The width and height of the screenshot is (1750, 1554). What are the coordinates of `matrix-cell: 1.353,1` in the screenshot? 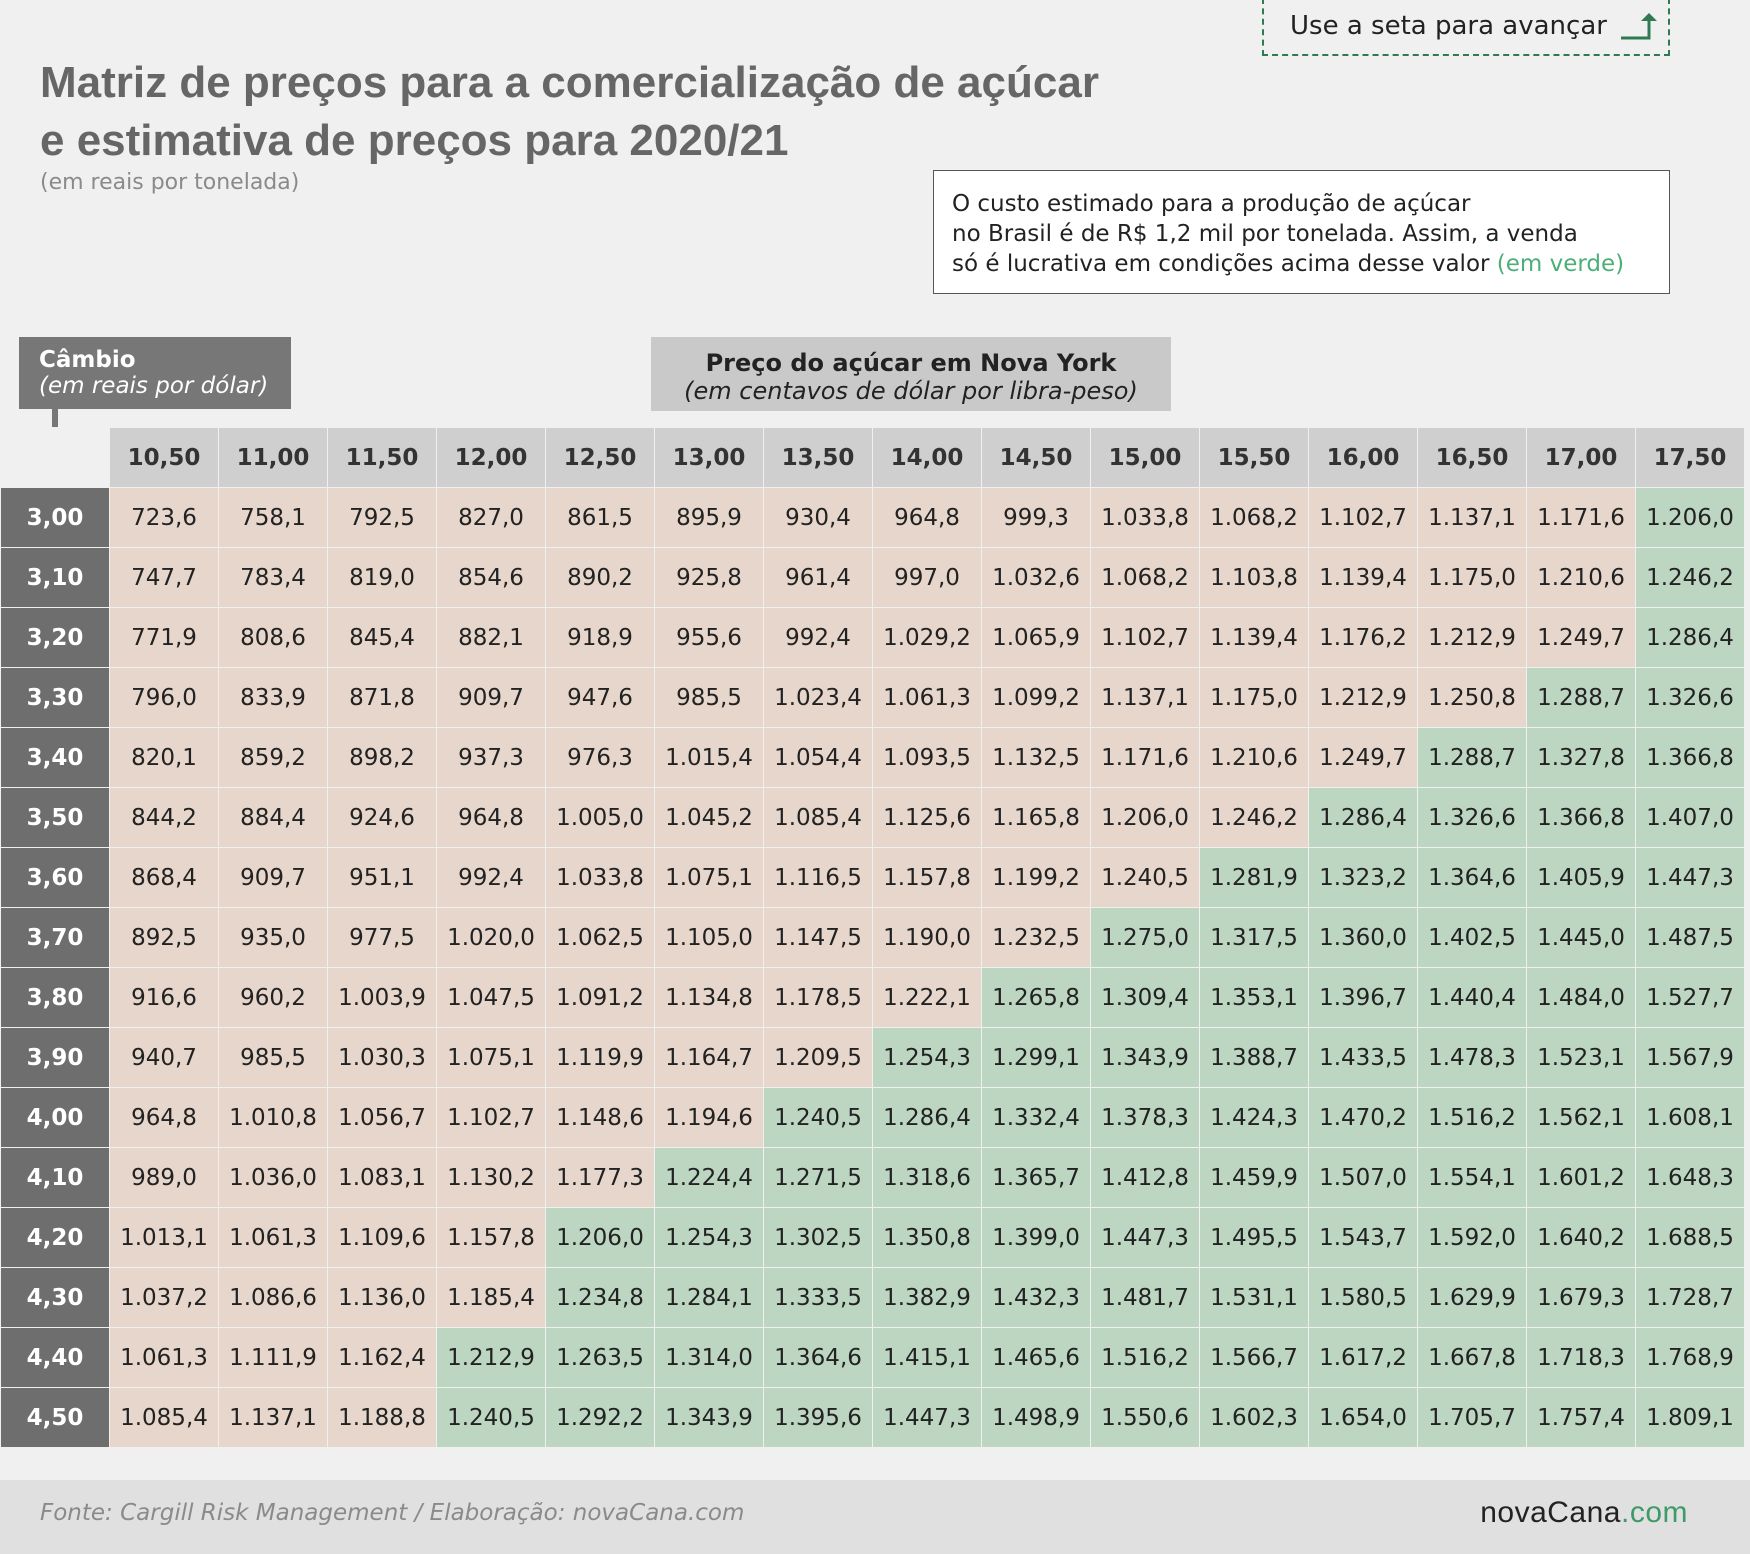 It's located at (1254, 997).